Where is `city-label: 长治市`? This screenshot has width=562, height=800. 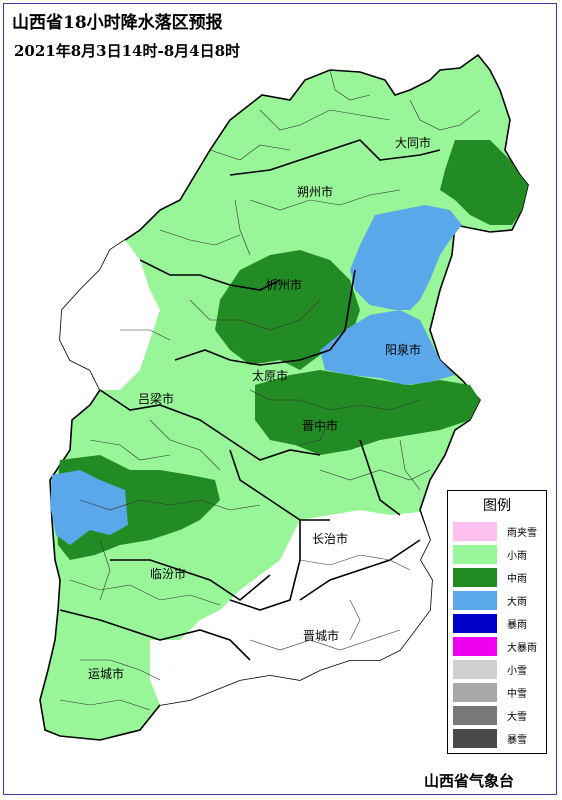
city-label: 长治市 is located at coordinates (330, 538).